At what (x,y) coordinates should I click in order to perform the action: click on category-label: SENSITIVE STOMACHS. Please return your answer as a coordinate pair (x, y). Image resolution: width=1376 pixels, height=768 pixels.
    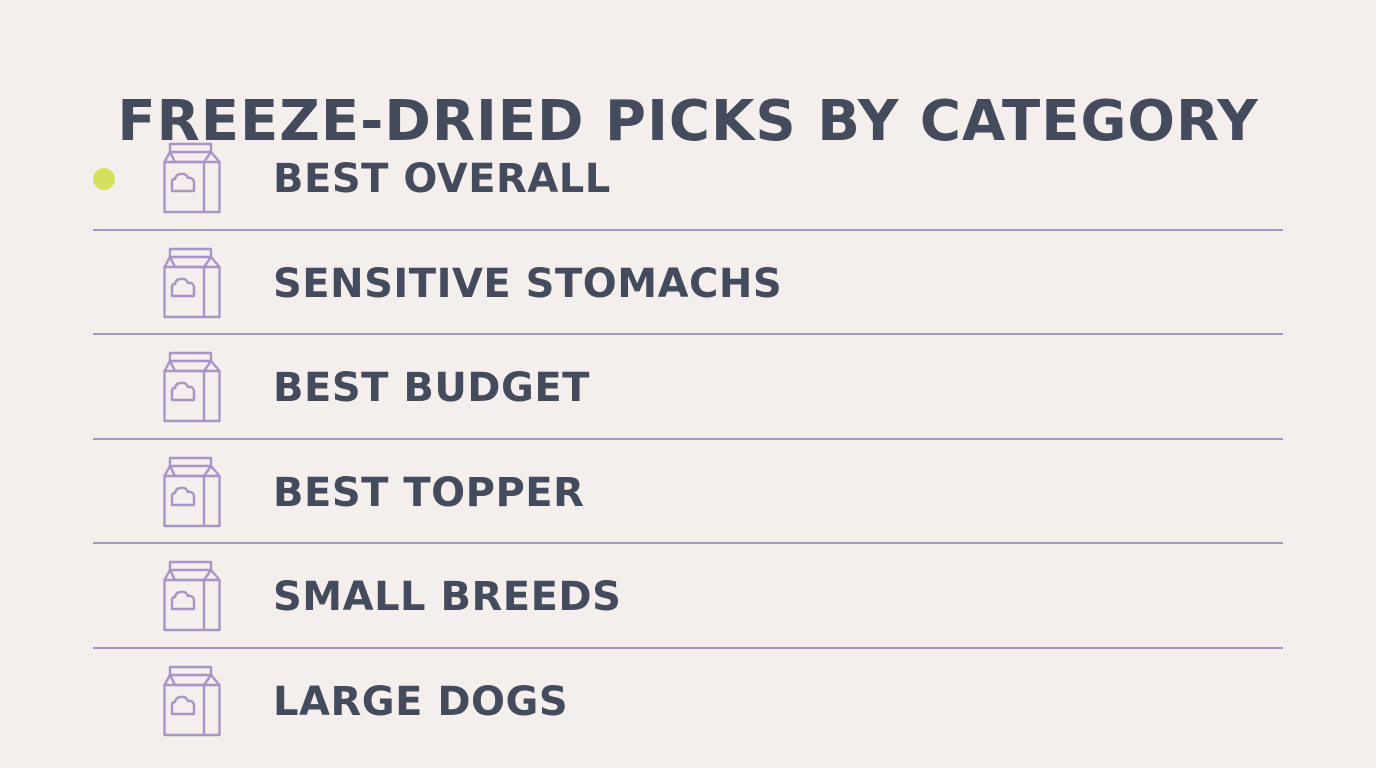
    Looking at the image, I should click on (528, 283).